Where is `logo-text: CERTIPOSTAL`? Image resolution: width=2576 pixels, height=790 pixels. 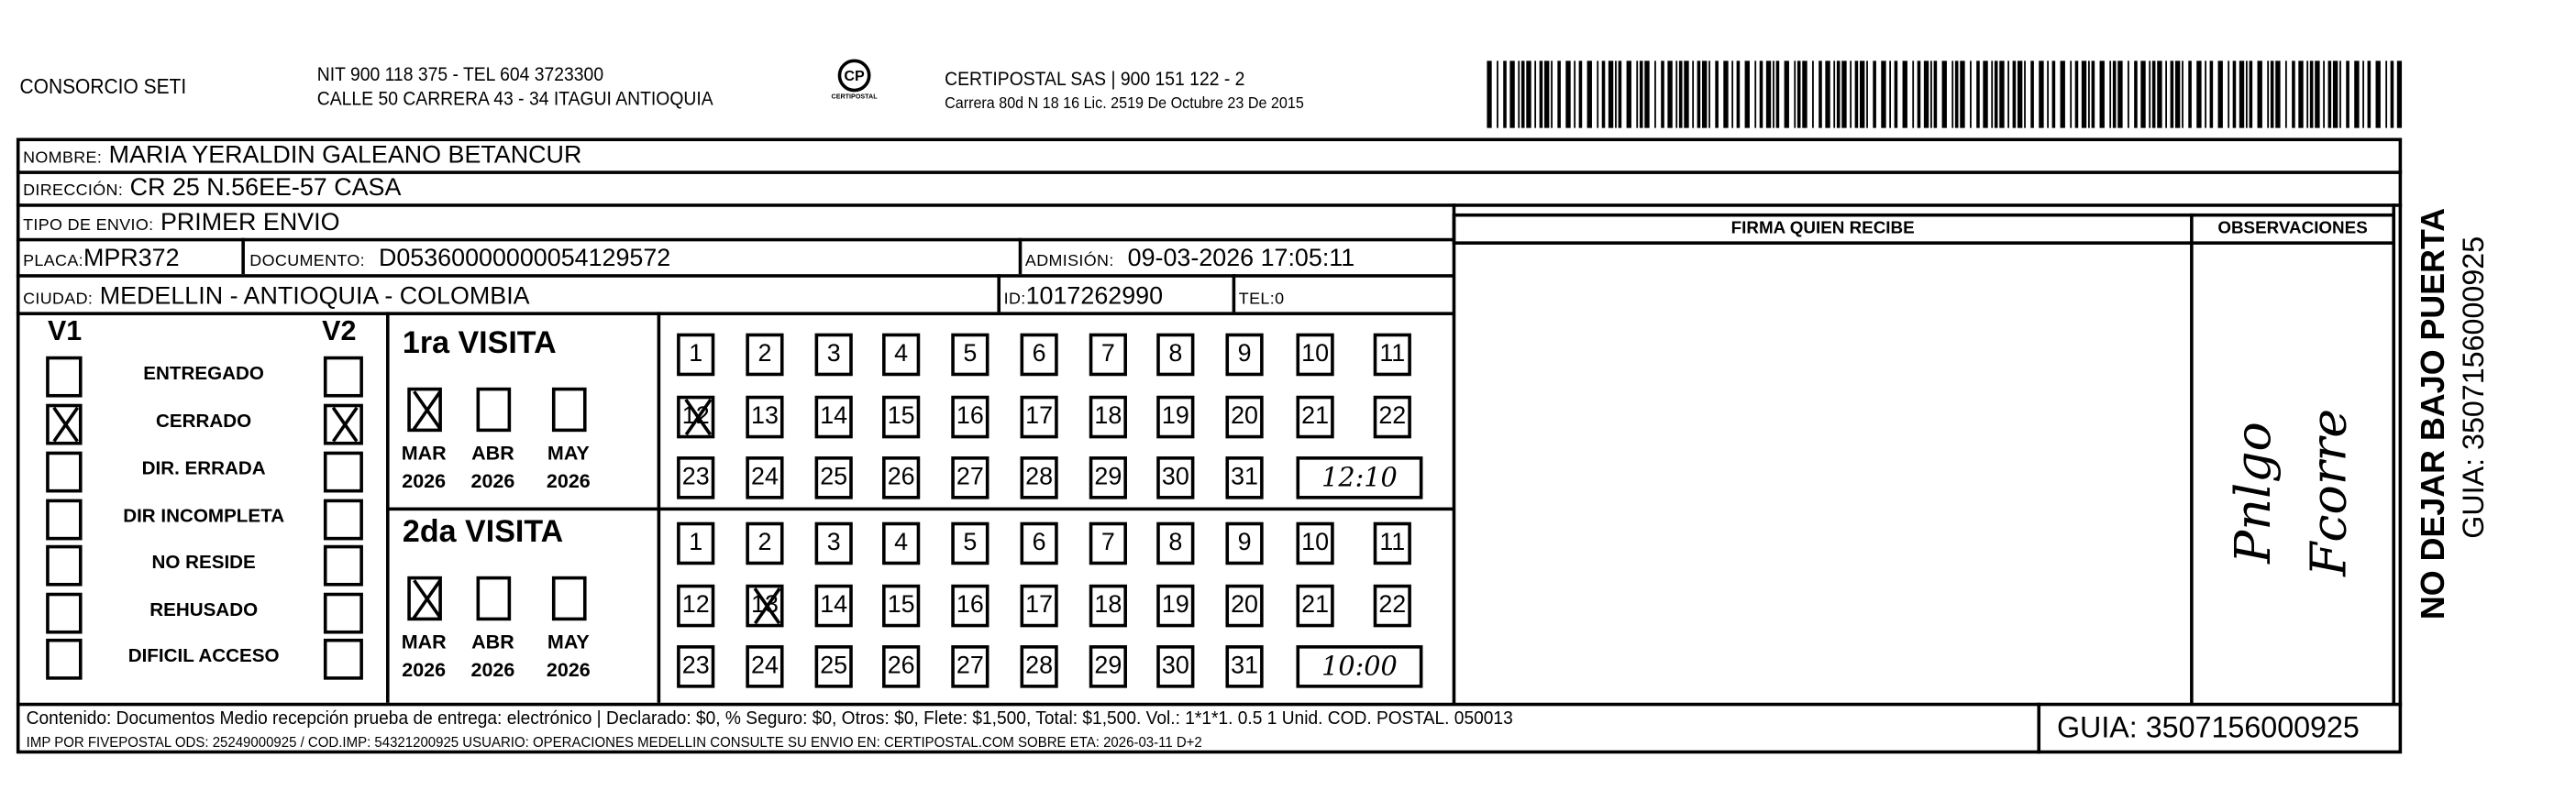
logo-text: CERTIPOSTAL is located at coordinates (854, 96).